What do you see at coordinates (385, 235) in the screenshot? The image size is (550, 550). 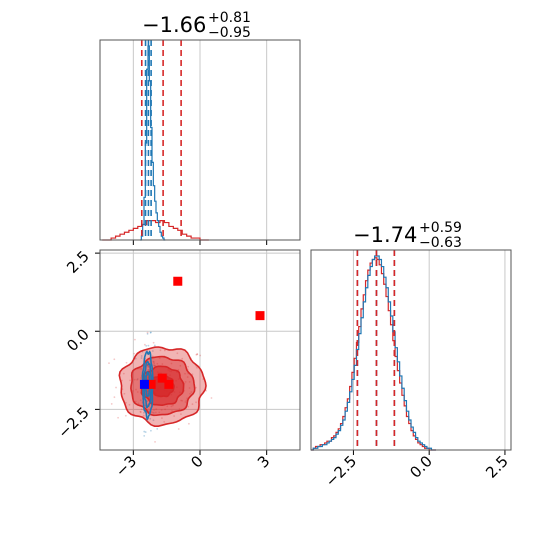 I see `title-2-median: −1.74` at bounding box center [385, 235].